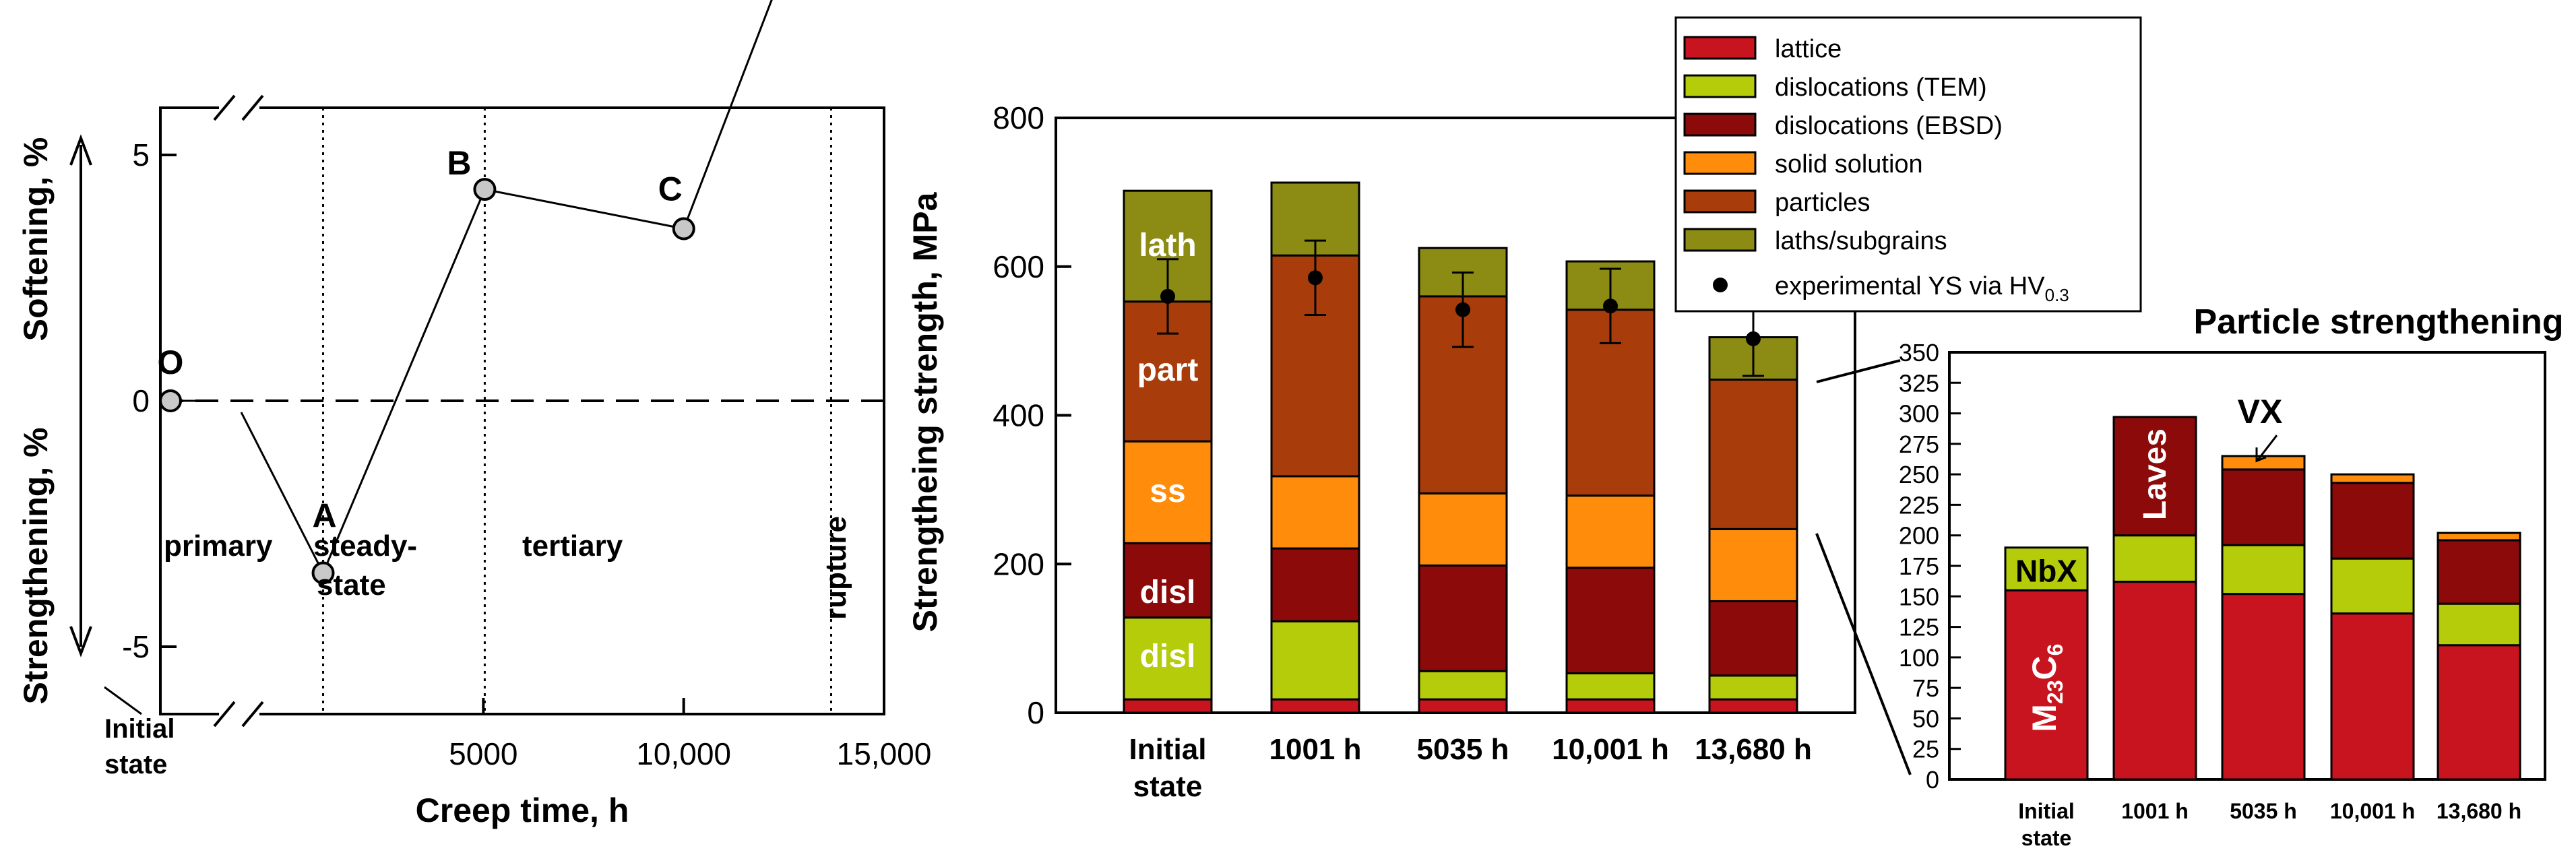 This screenshot has width=2576, height=867. I want to click on right-bars, so click(2262, 598).